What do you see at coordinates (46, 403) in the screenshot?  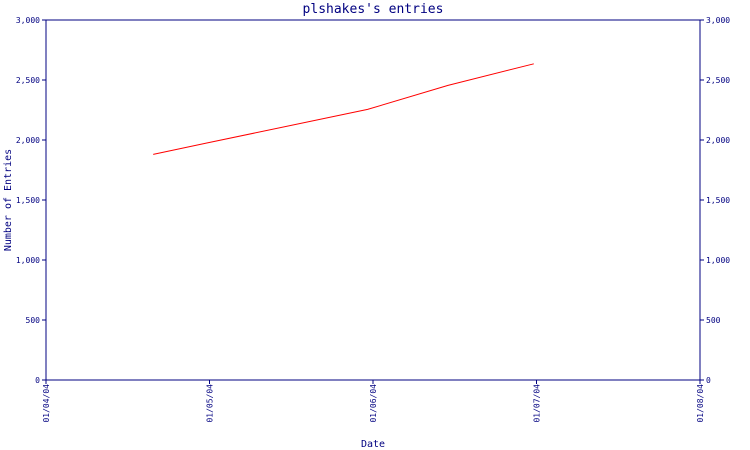 I see `x-tick-label: 01/04/04` at bounding box center [46, 403].